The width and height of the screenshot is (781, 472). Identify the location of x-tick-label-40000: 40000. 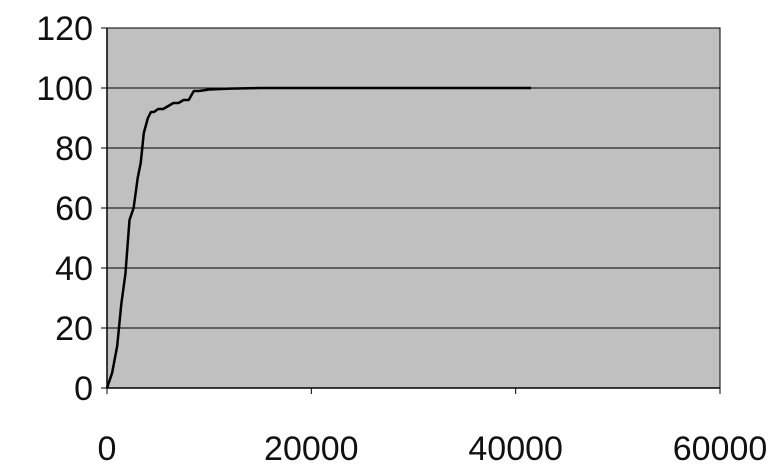
(515, 449).